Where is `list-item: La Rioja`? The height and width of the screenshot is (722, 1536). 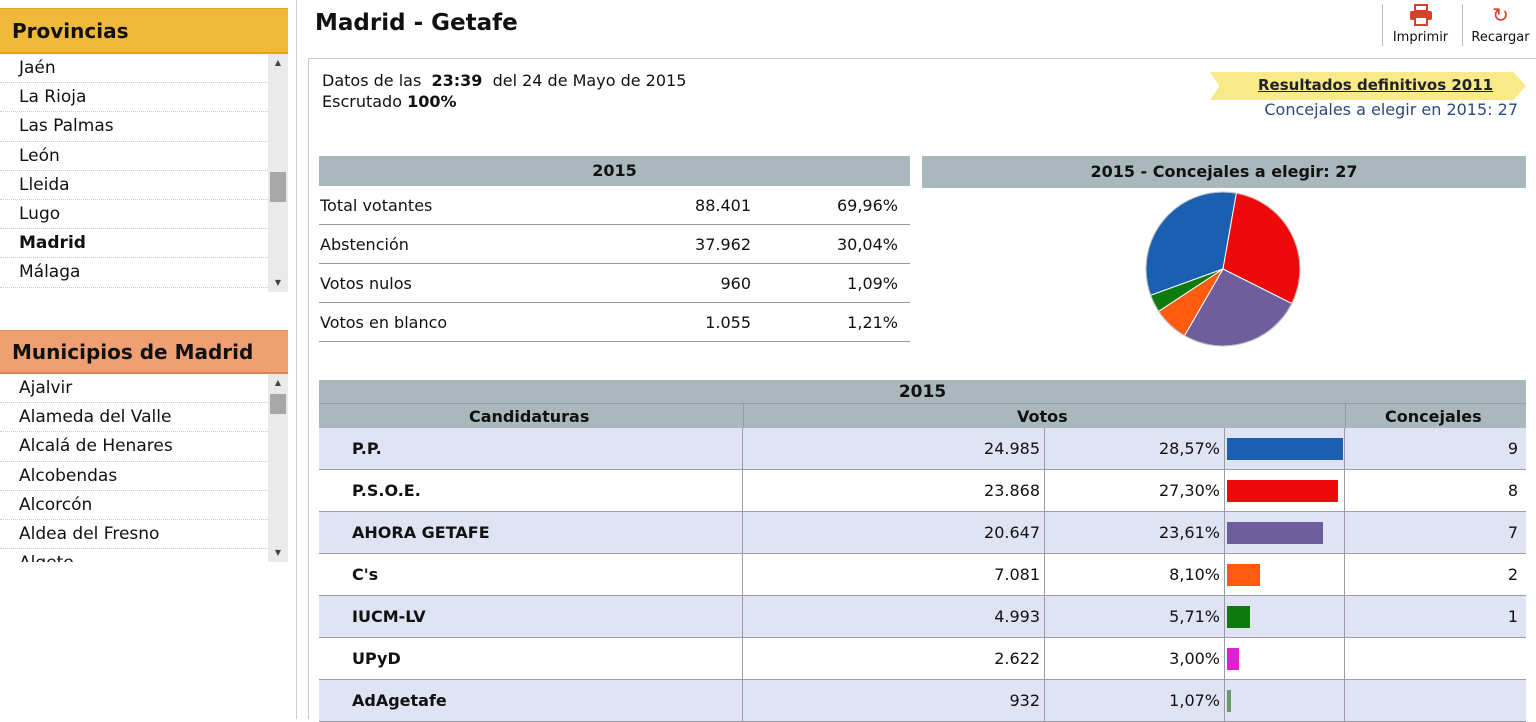
list-item: La Rioja is located at coordinates (134, 98).